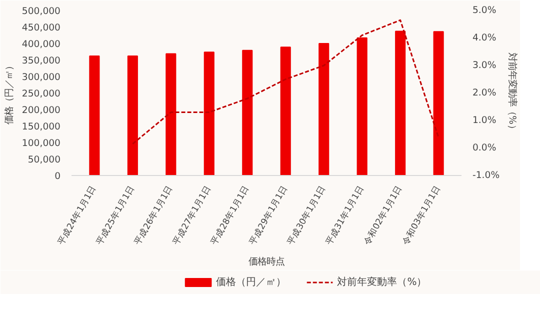 The width and height of the screenshot is (540, 331). Describe the element at coordinates (251, 282) in the screenshot. I see `legend-label: 価格（円／㎡）` at that location.